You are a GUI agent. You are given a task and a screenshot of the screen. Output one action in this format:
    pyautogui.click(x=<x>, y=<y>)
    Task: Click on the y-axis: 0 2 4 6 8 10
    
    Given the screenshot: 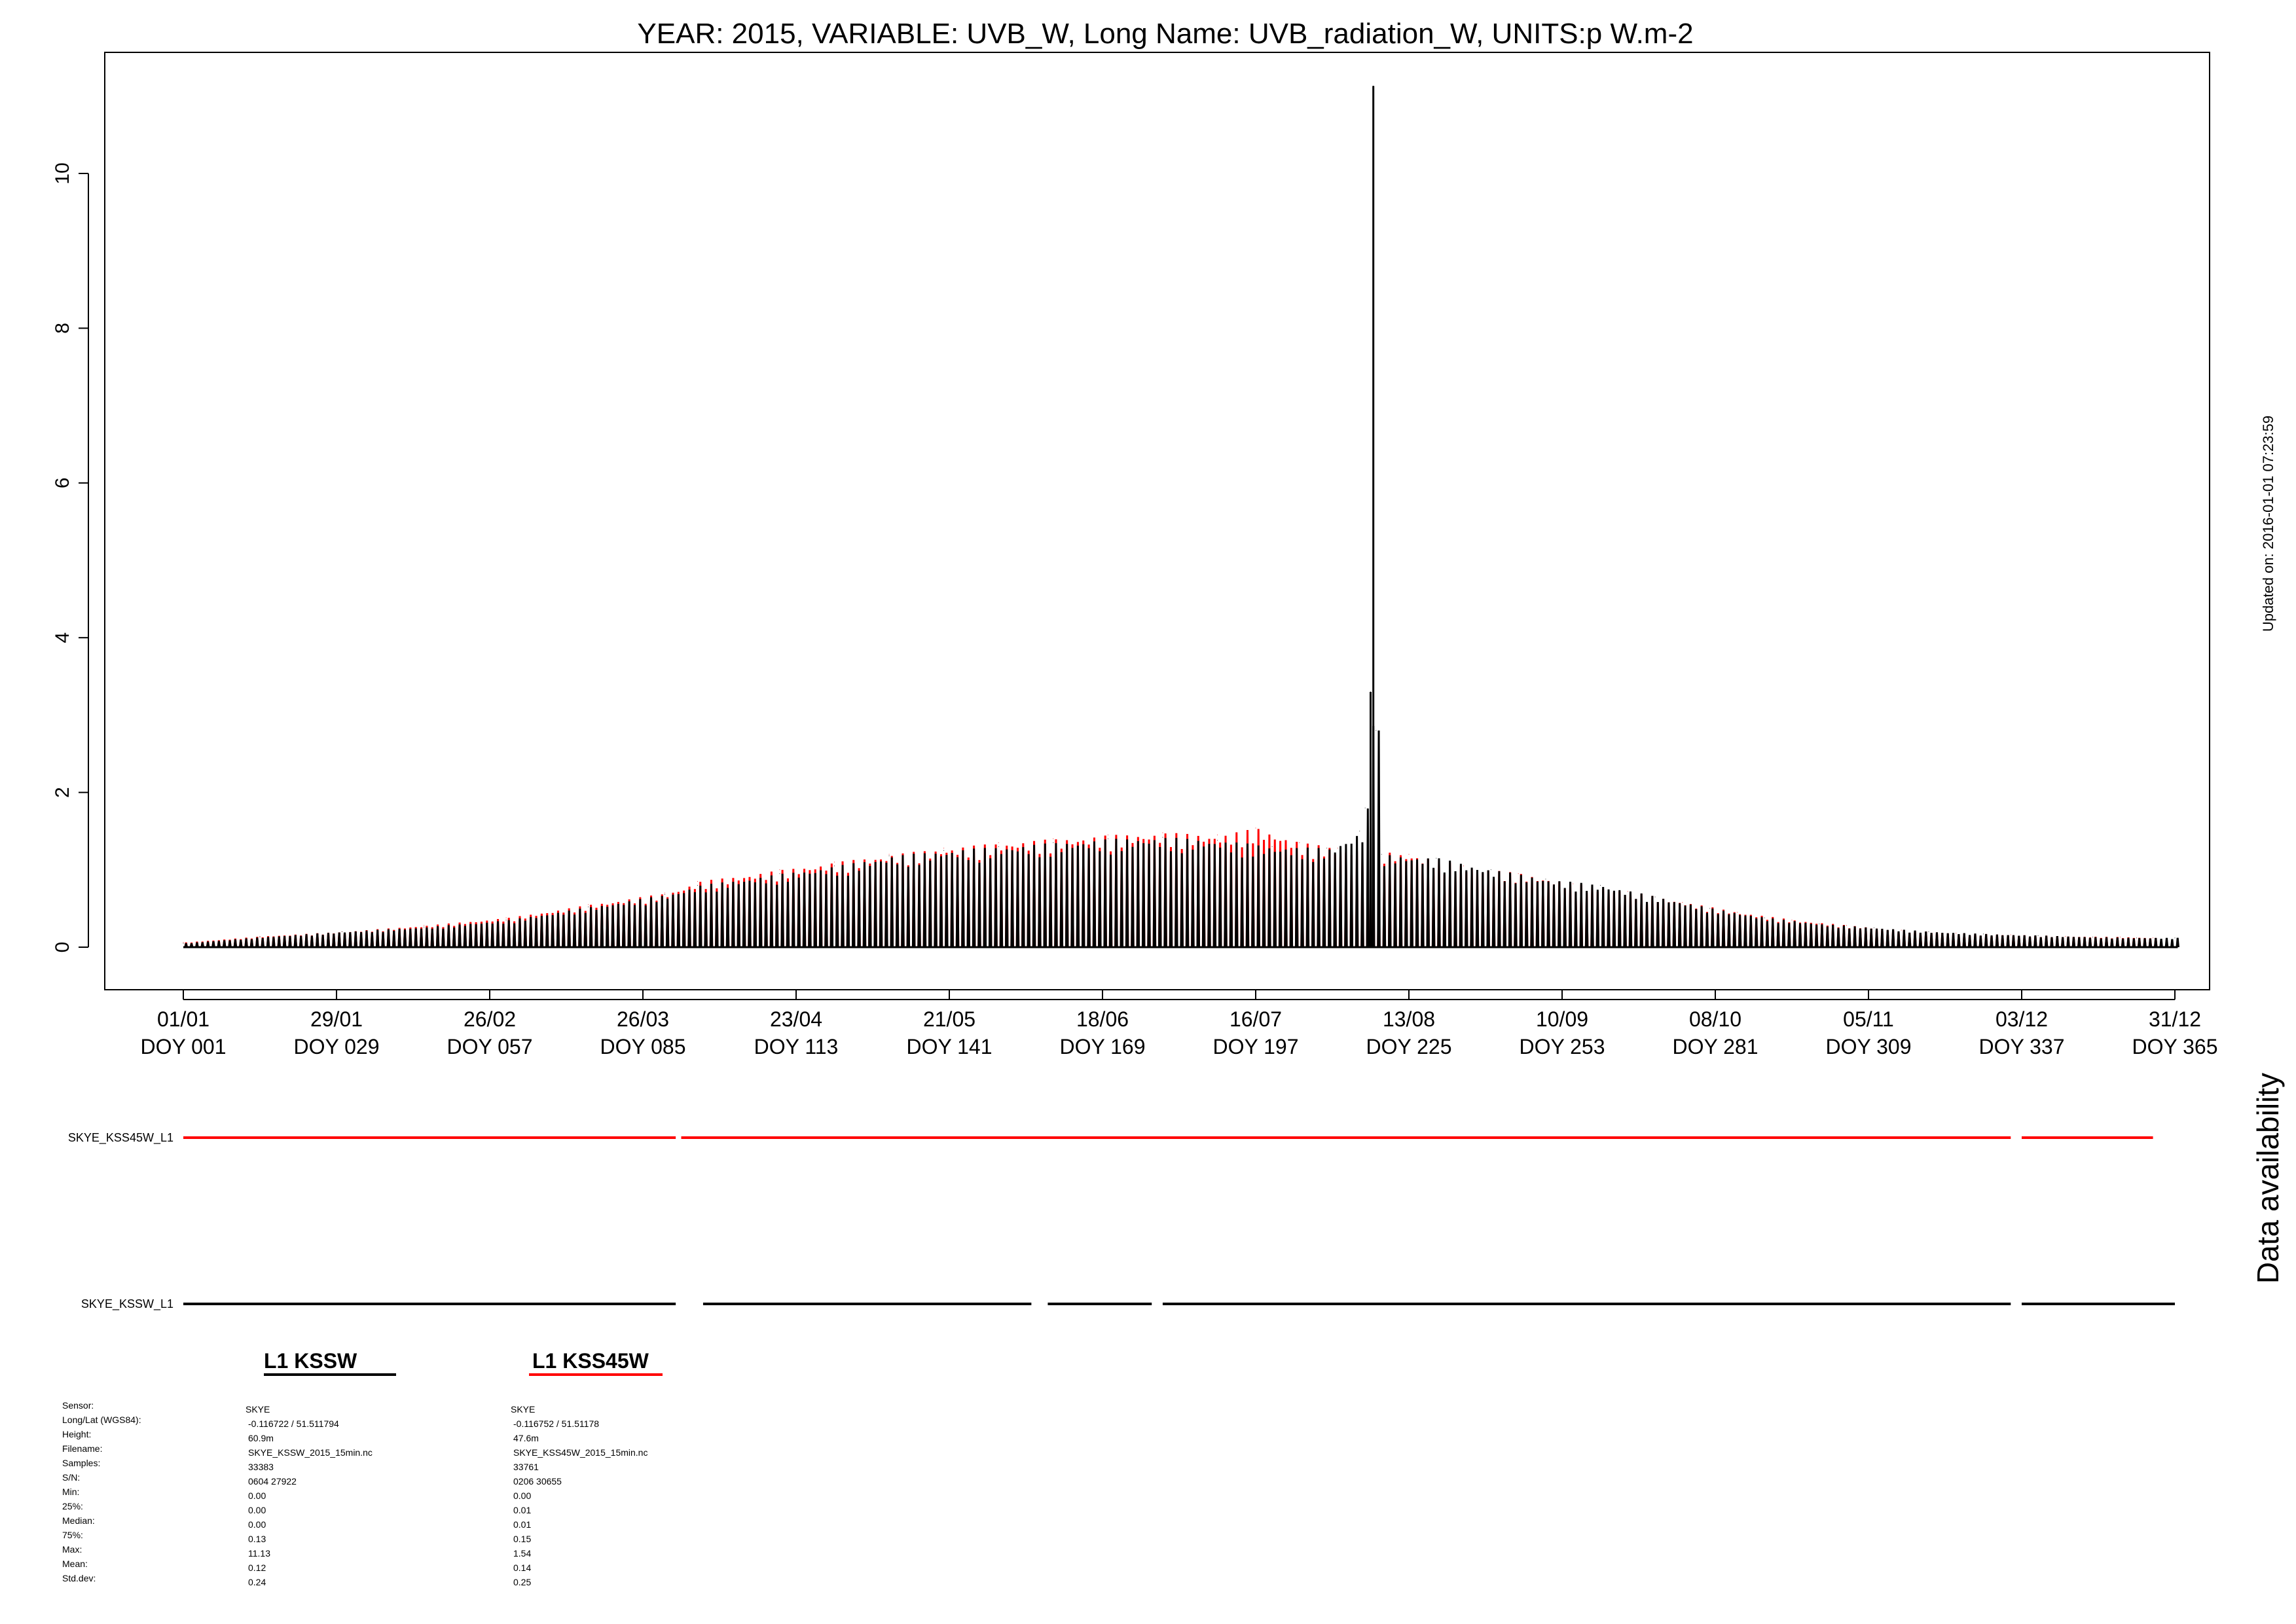 What is the action you would take?
    pyautogui.click(x=70, y=557)
    